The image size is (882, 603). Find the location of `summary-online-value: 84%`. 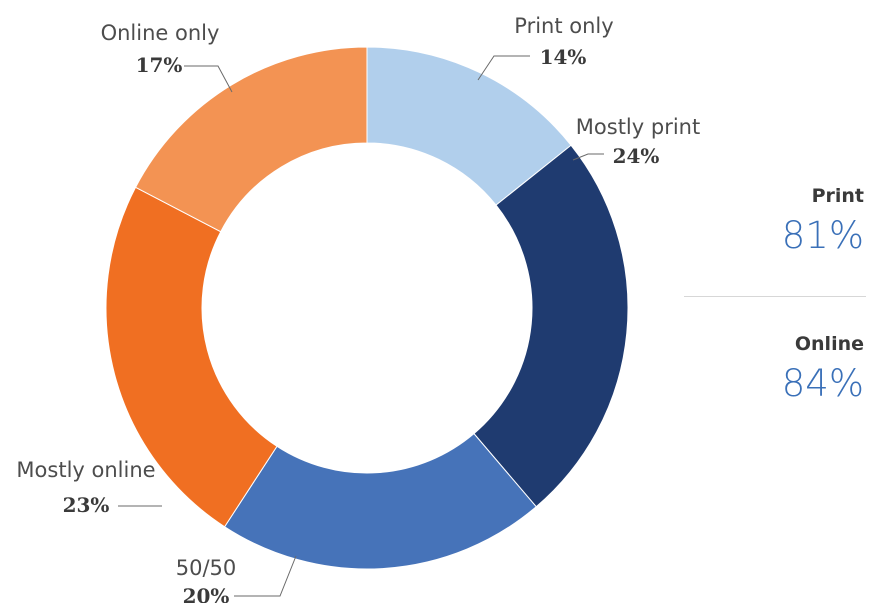

summary-online-value: 84% is located at coordinates (822, 383).